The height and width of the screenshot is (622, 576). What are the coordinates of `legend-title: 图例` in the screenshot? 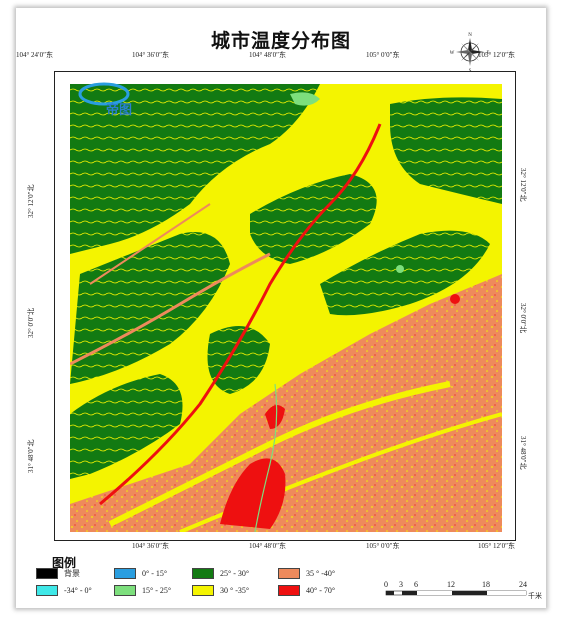 It's located at (64, 563).